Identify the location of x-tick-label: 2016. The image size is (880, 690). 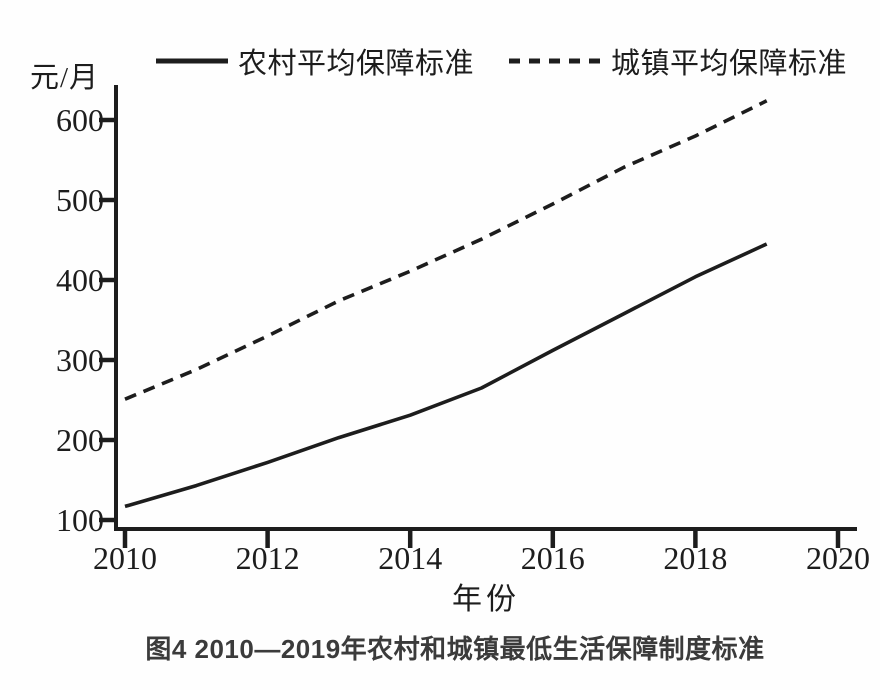
(552, 558).